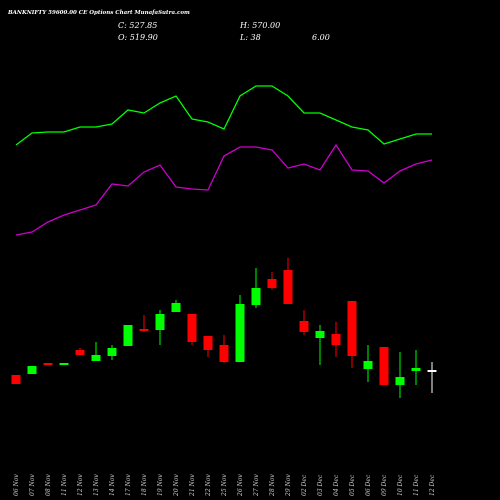 The width and height of the screenshot is (500, 500). Describe the element at coordinates (272, 485) in the screenshot. I see `x-tick-label: 28 Nov` at that location.